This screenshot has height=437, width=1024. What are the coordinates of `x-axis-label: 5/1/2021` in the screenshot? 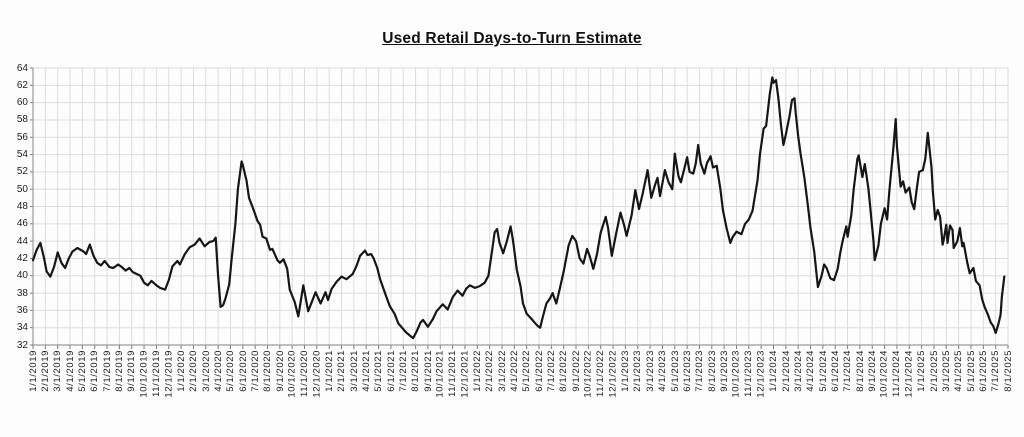 It's located at (379, 371).